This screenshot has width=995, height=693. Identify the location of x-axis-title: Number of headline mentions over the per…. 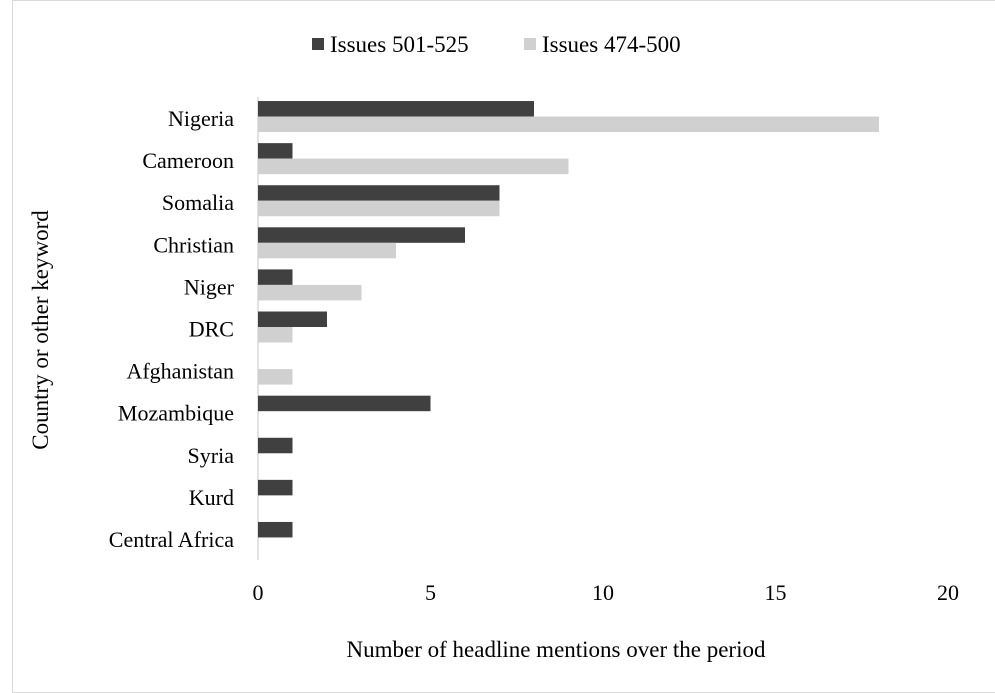
(556, 649).